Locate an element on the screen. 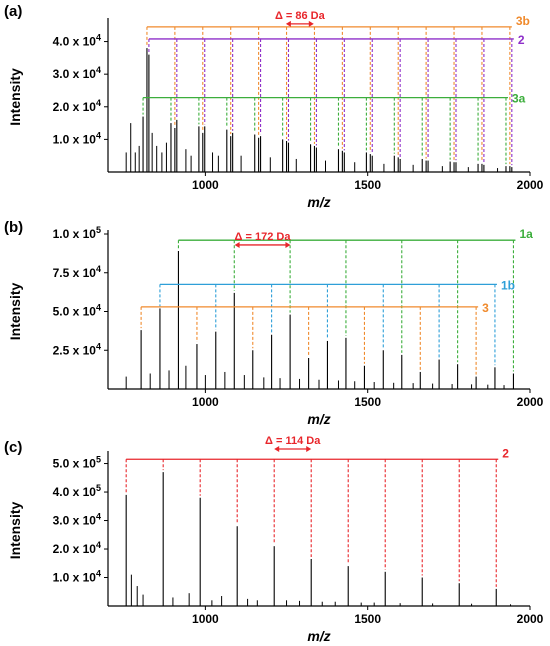 The width and height of the screenshot is (550, 646). y-tick-label: 2.5 x 10⁴ is located at coordinates (77, 349).